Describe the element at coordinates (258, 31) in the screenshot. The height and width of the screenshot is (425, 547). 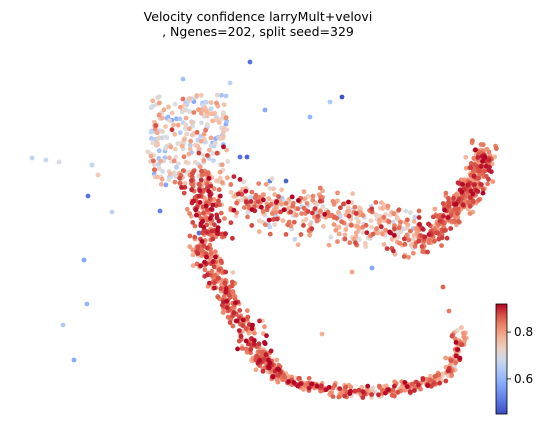
I see `chart-title-line: , Ngenes=202, split seed=329` at that location.